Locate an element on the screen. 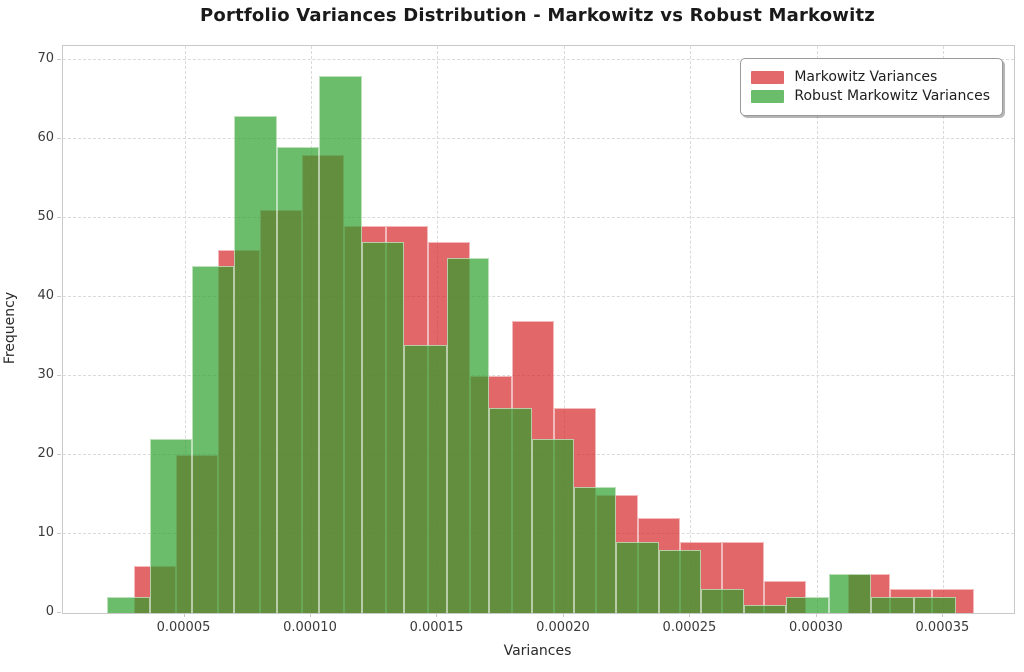  legend-item-robust-markowitz: Robust Markowitz Variances is located at coordinates (870, 96).